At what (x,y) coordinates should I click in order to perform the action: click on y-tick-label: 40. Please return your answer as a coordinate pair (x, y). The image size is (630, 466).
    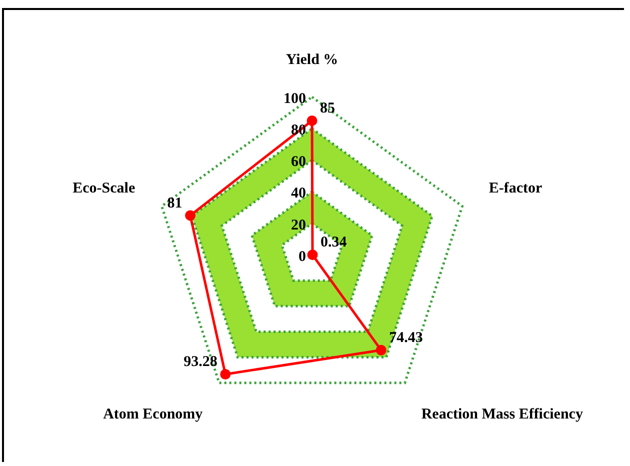
    Looking at the image, I should click on (298, 194).